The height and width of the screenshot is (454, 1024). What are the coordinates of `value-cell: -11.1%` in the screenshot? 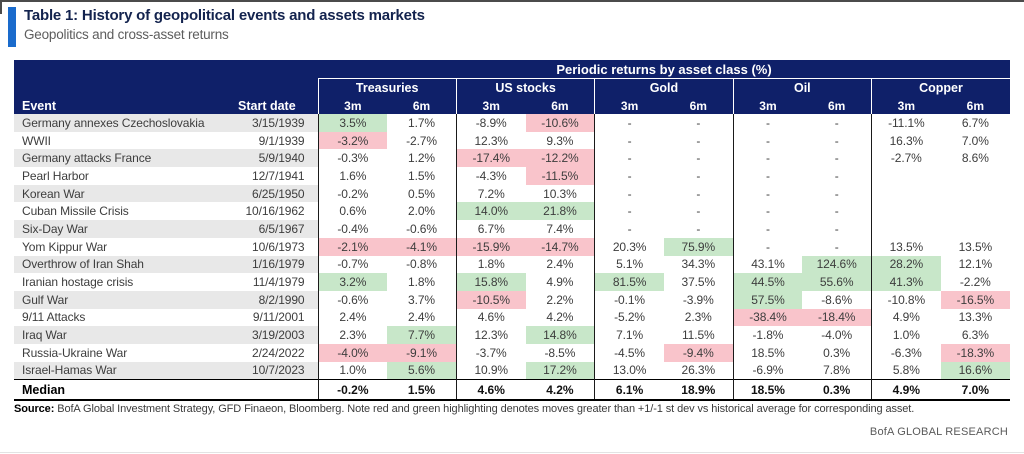 It's located at (905, 123).